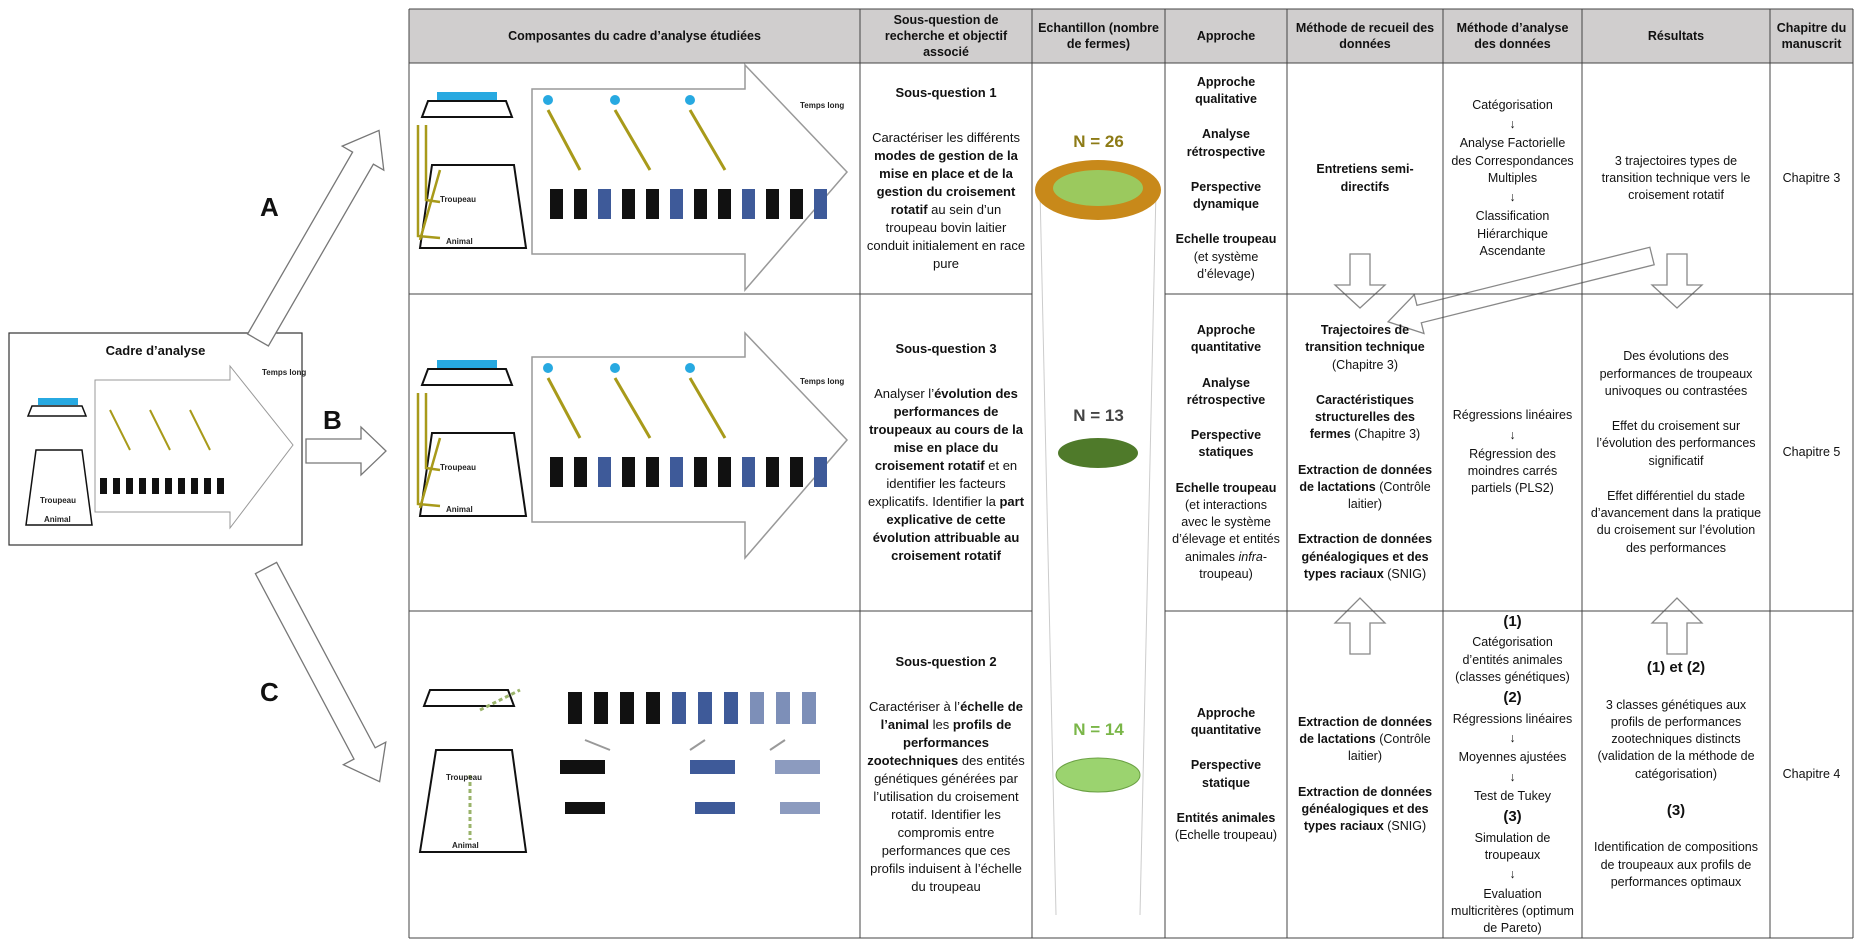  What do you see at coordinates (1226, 774) in the screenshot?
I see `paragraph: Perspective statique` at bounding box center [1226, 774].